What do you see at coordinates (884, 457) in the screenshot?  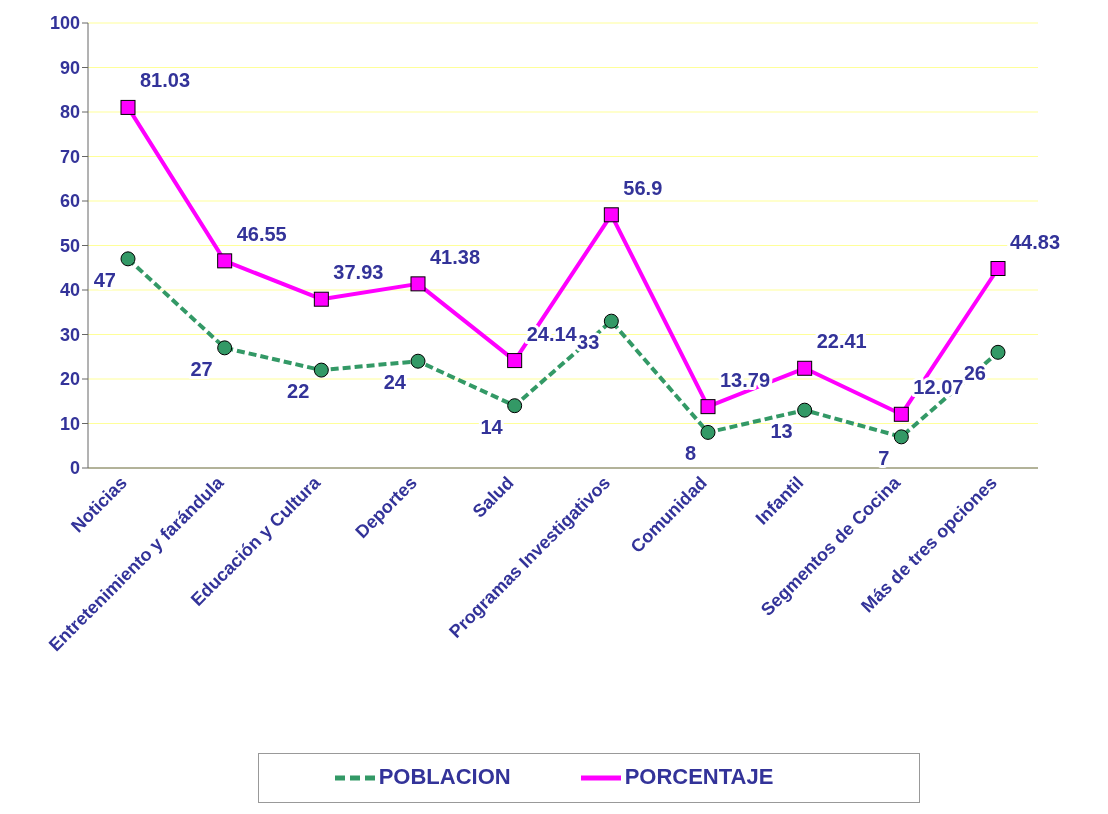 I see `data-label: 7` at bounding box center [884, 457].